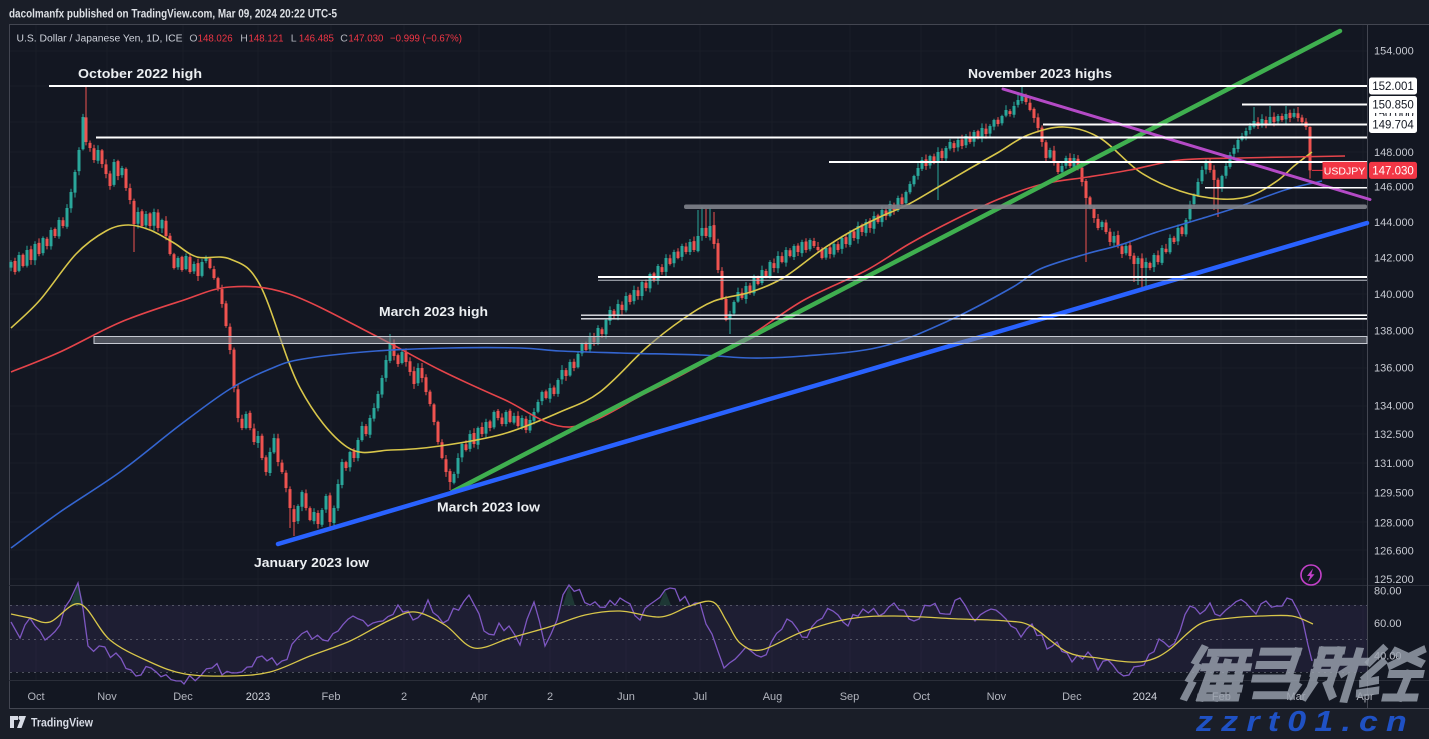 The image size is (1429, 739). What do you see at coordinates (700, 697) in the screenshot?
I see `svg-text: Jul` at bounding box center [700, 697].